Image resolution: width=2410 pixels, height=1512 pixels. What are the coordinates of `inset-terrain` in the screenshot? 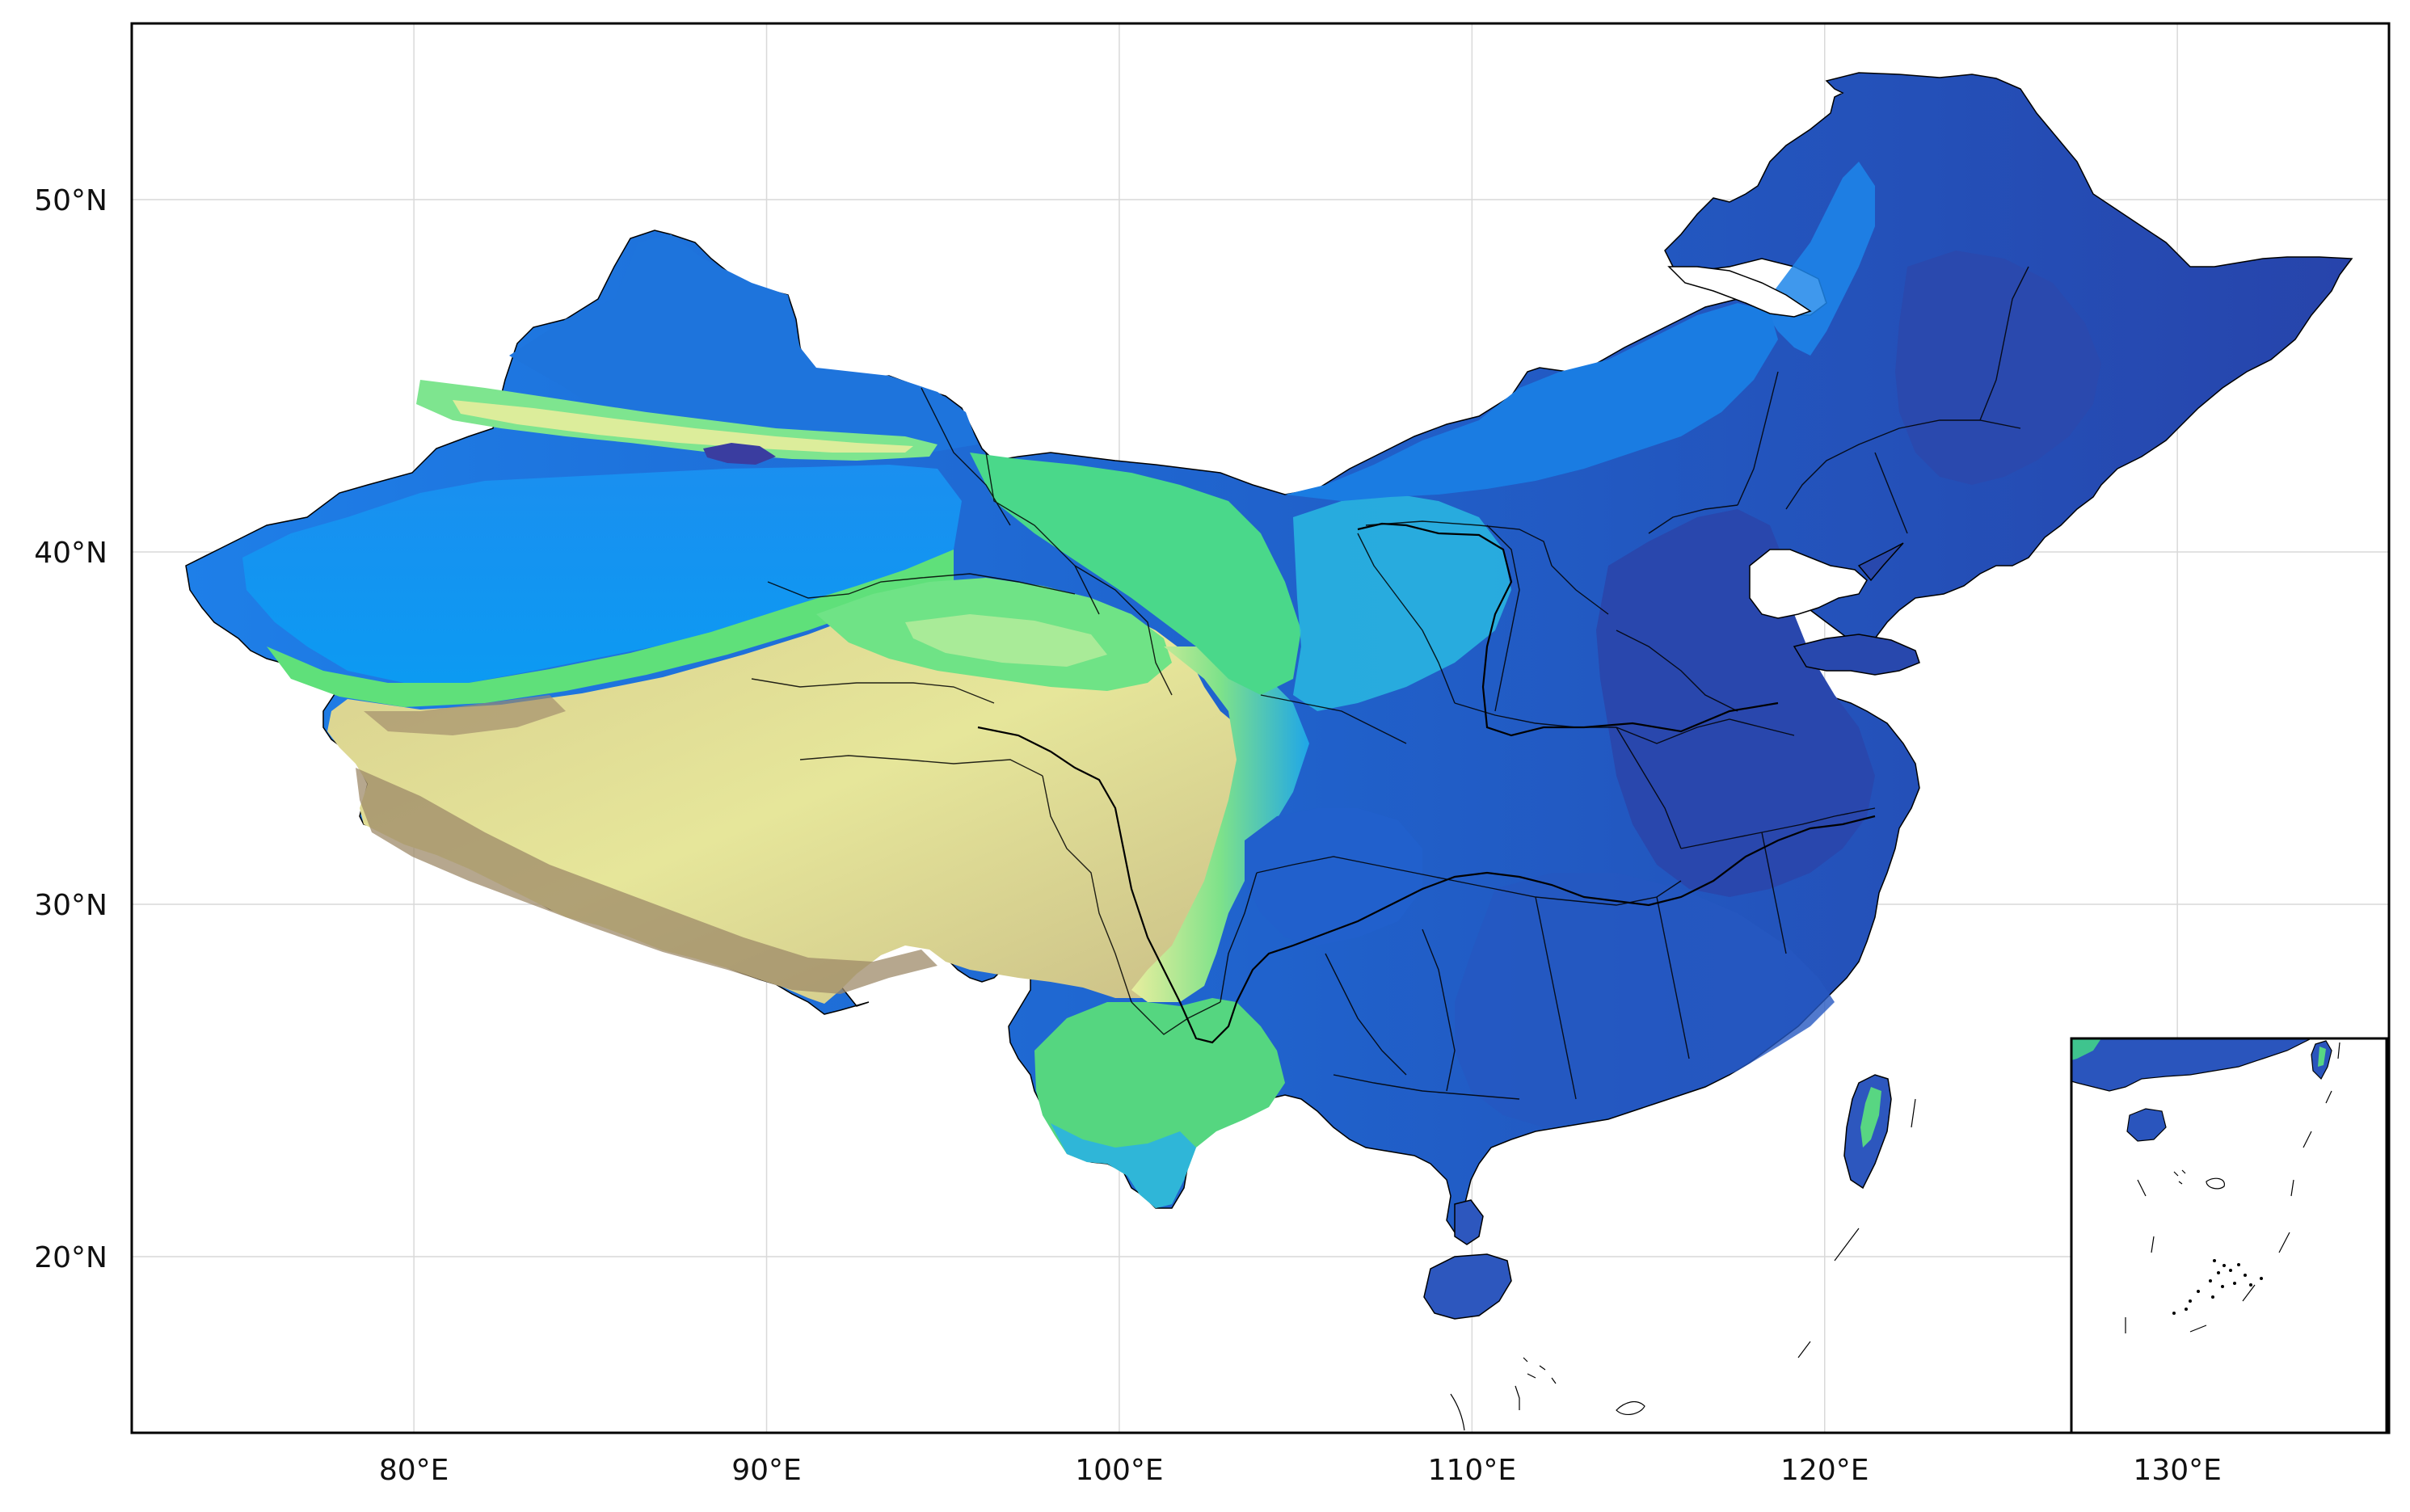 It's located at (2206, 1185).